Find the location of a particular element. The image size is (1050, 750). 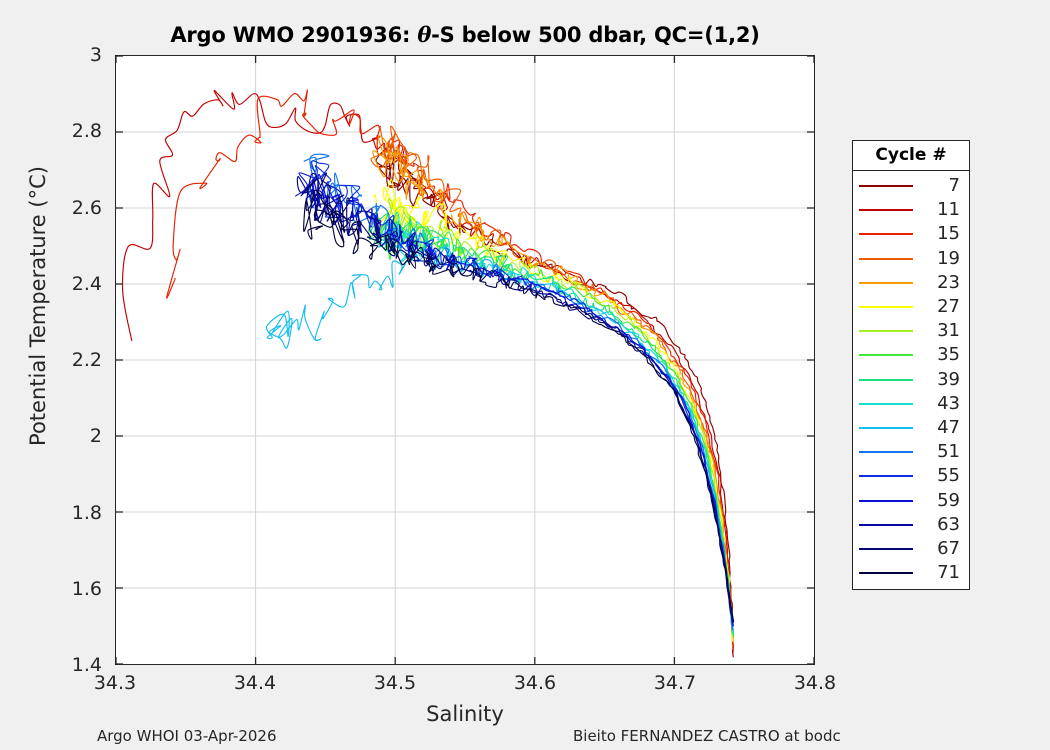

y-tick-label: 2 is located at coordinates (95, 436).